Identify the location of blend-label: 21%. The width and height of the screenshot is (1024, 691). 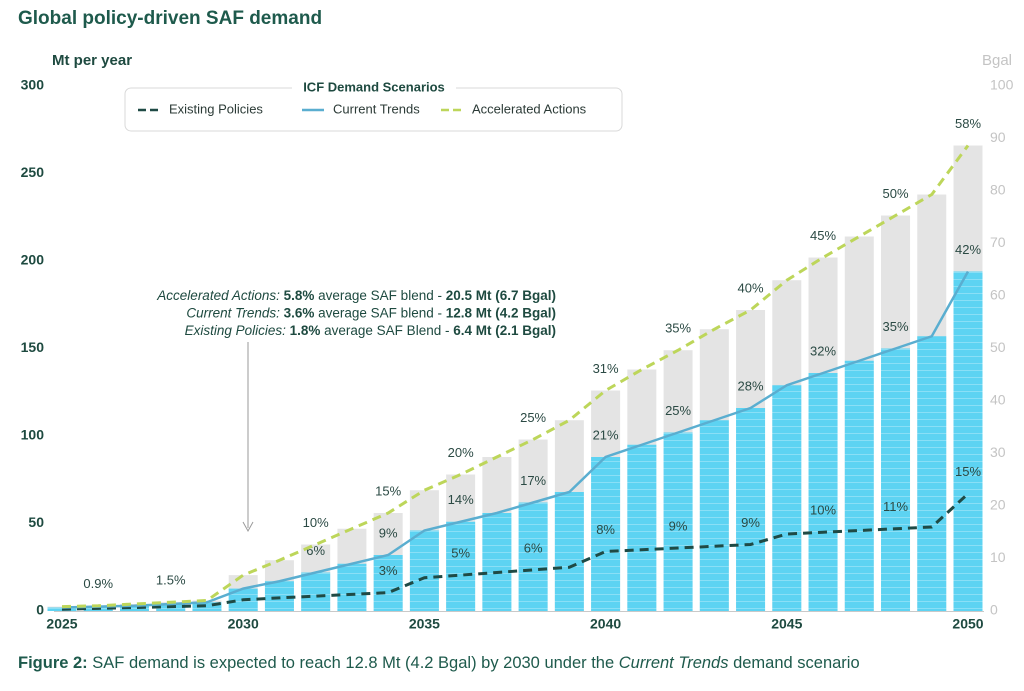
(606, 434).